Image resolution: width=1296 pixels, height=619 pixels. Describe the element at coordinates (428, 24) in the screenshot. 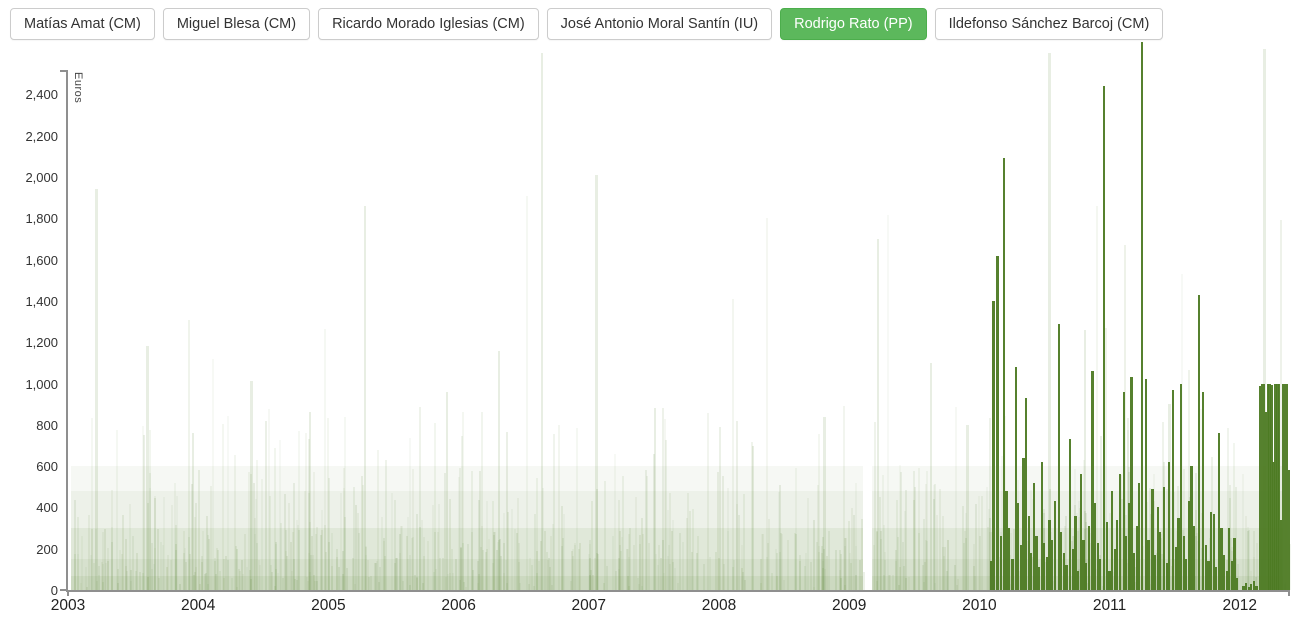

I see `cardholder-button-2: Ricardo Morado Iglesias (CM)` at that location.